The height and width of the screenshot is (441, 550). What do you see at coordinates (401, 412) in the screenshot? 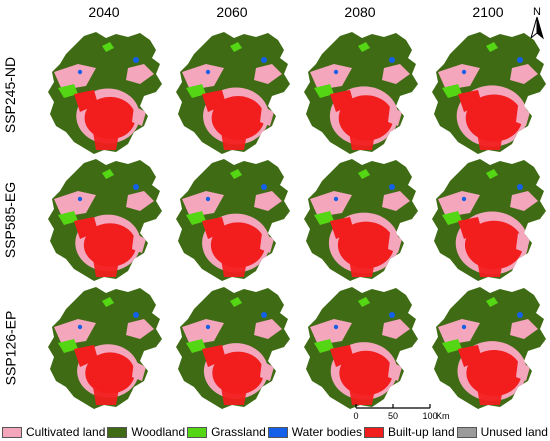
I see `scale-bar: 0 50 100 Km` at bounding box center [401, 412].